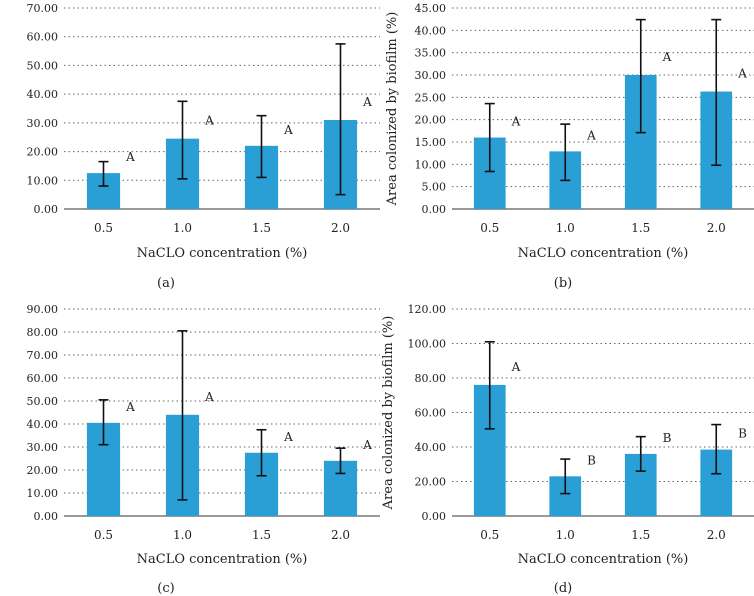 The width and height of the screenshot is (754, 596). I want to click on y-tick-label: 25.00, so click(431, 97).